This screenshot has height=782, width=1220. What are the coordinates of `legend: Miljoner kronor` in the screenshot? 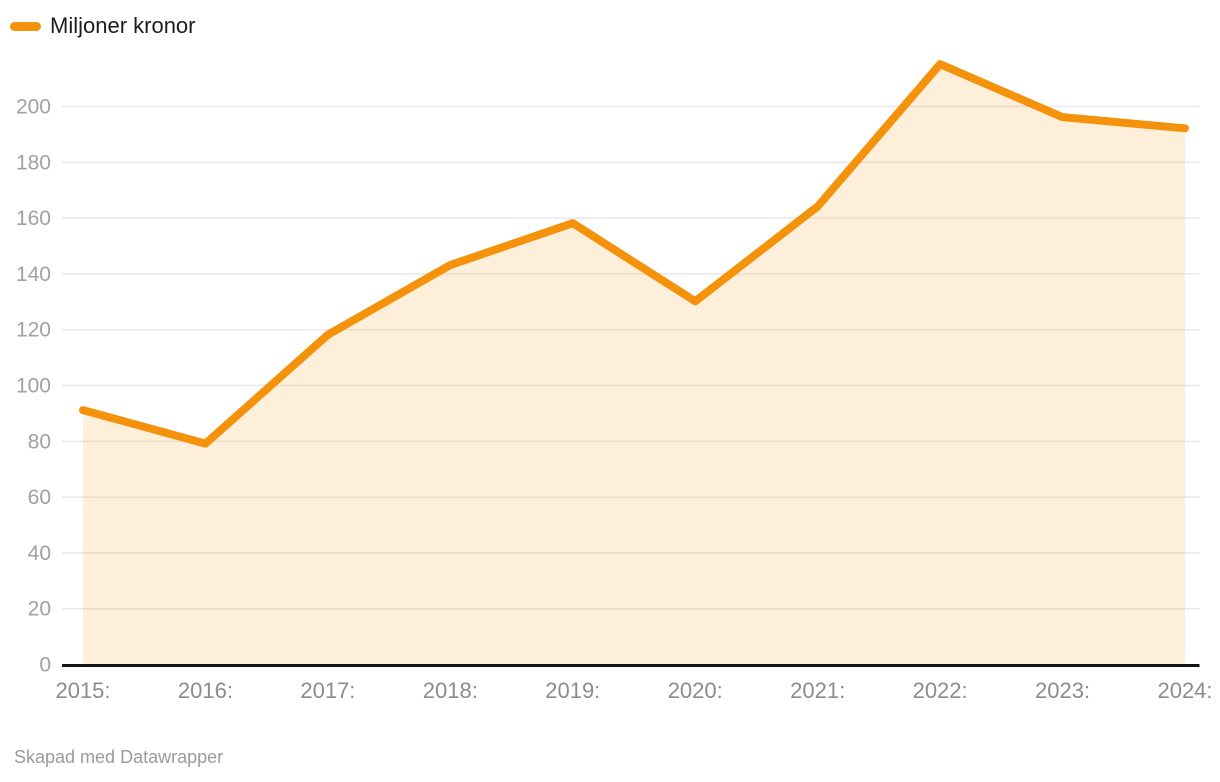 It's located at (103, 26).